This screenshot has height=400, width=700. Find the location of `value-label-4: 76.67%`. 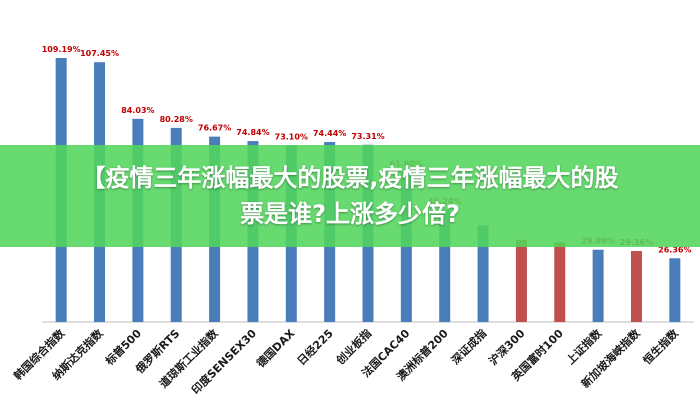

value-label-4: 76.67% is located at coordinates (214, 128).